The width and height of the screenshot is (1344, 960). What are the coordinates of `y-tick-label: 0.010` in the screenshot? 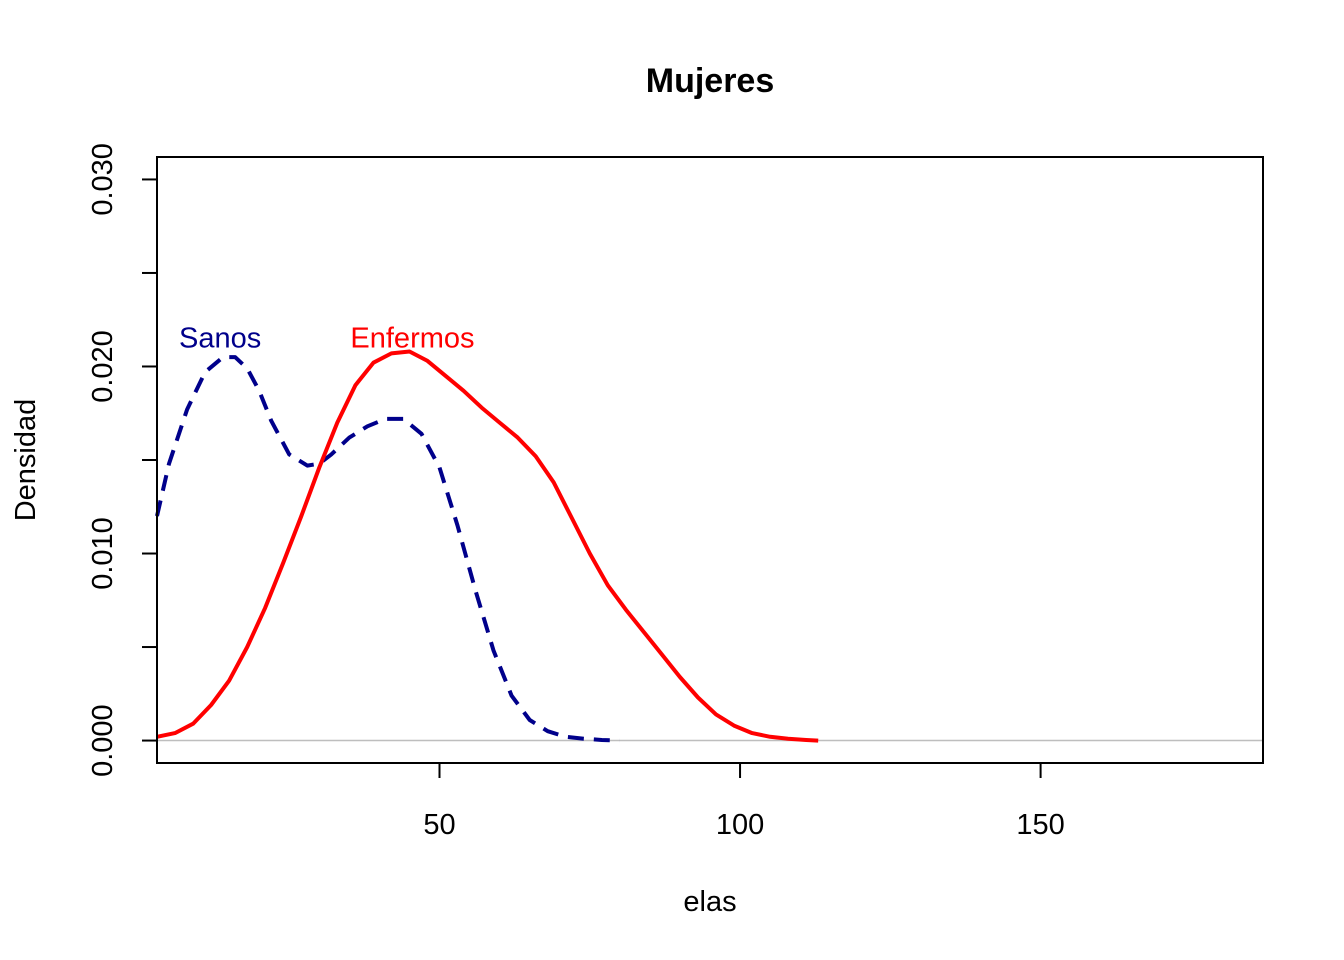 It's located at (103, 553).